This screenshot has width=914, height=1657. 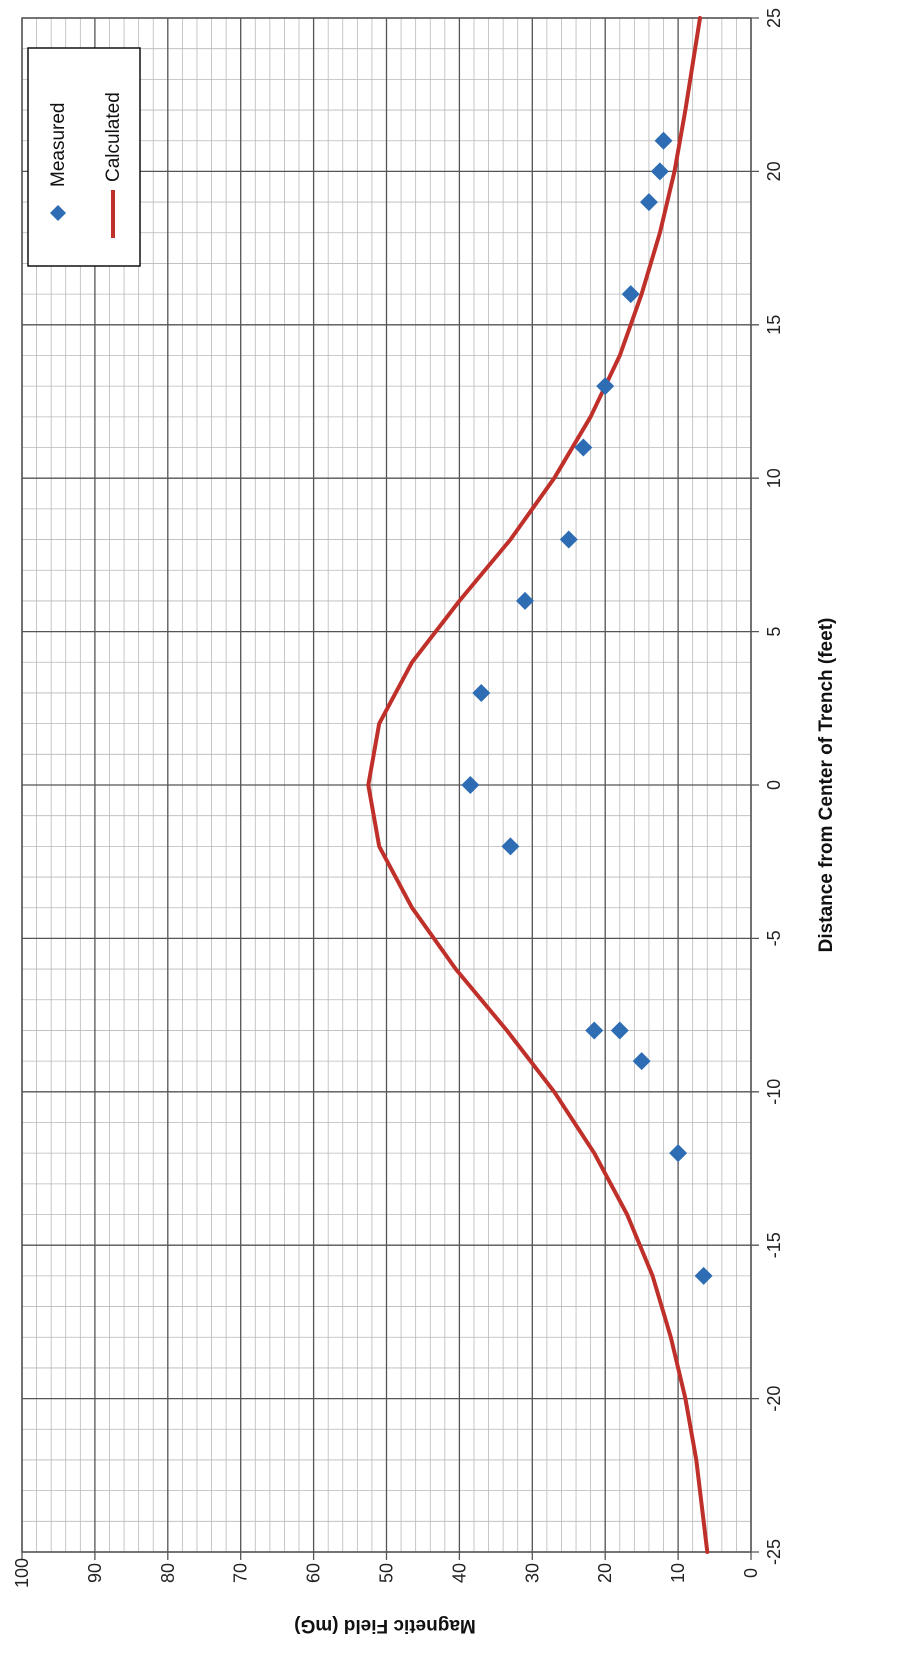 What do you see at coordinates (774, 171) in the screenshot?
I see `x-tick-label: 20` at bounding box center [774, 171].